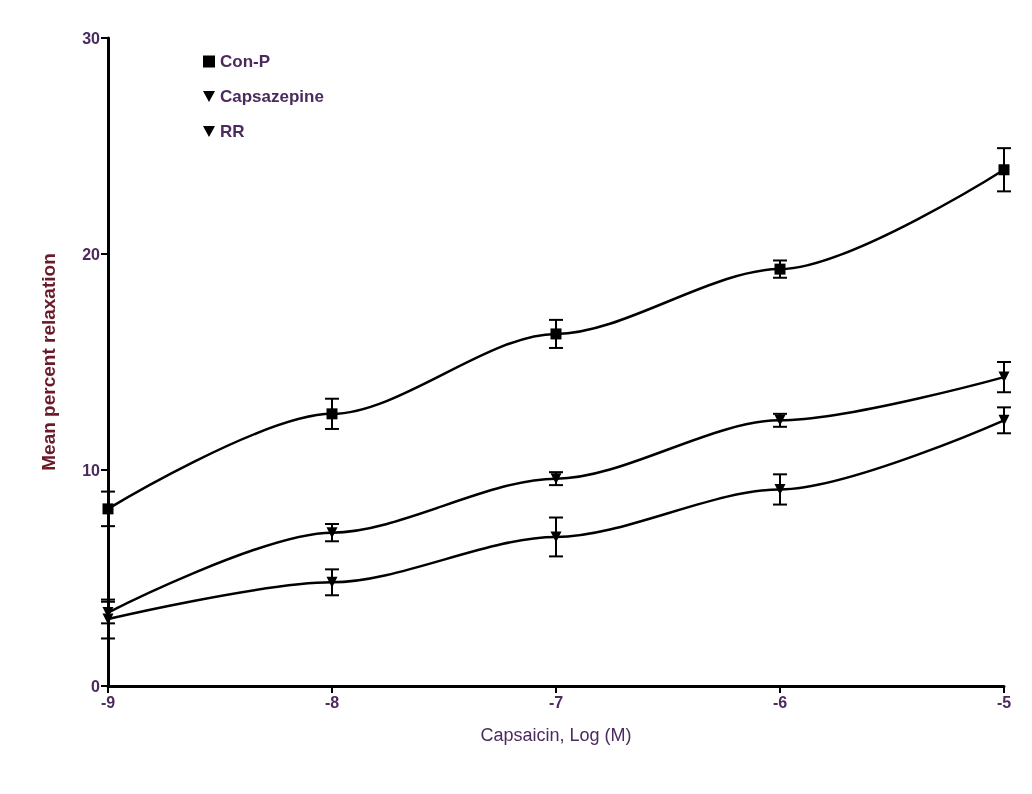 This screenshot has height=794, width=1032. Describe the element at coordinates (556, 735) in the screenshot. I see `x-axis-title: Capsaicin, Log (M)` at that location.